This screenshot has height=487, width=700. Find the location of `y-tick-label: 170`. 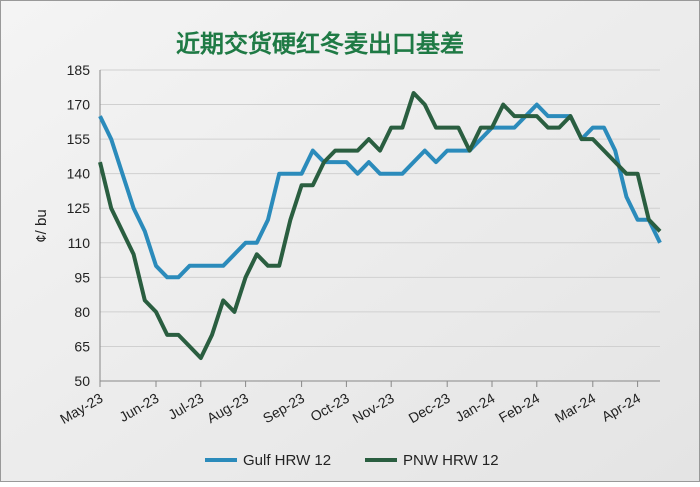

y-tick-label: 170 is located at coordinates (79, 105).